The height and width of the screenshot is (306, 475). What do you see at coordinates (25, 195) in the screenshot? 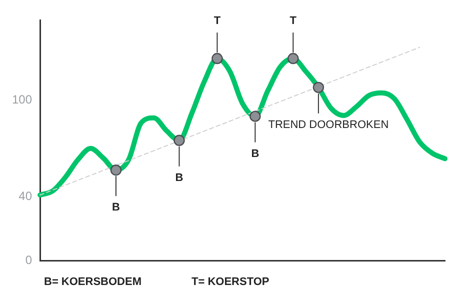
I see `y-tick-label: 40` at bounding box center [25, 195].